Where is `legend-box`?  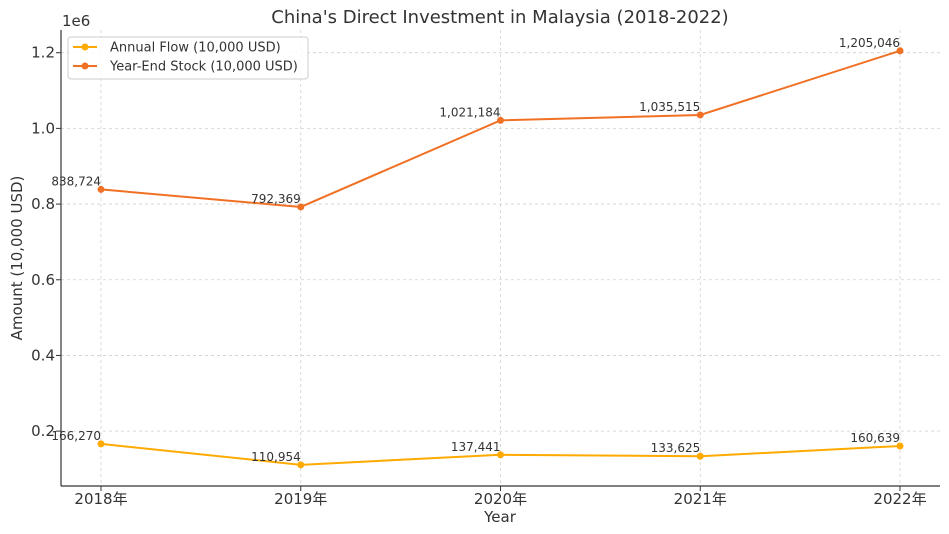 legend-box is located at coordinates (188, 58).